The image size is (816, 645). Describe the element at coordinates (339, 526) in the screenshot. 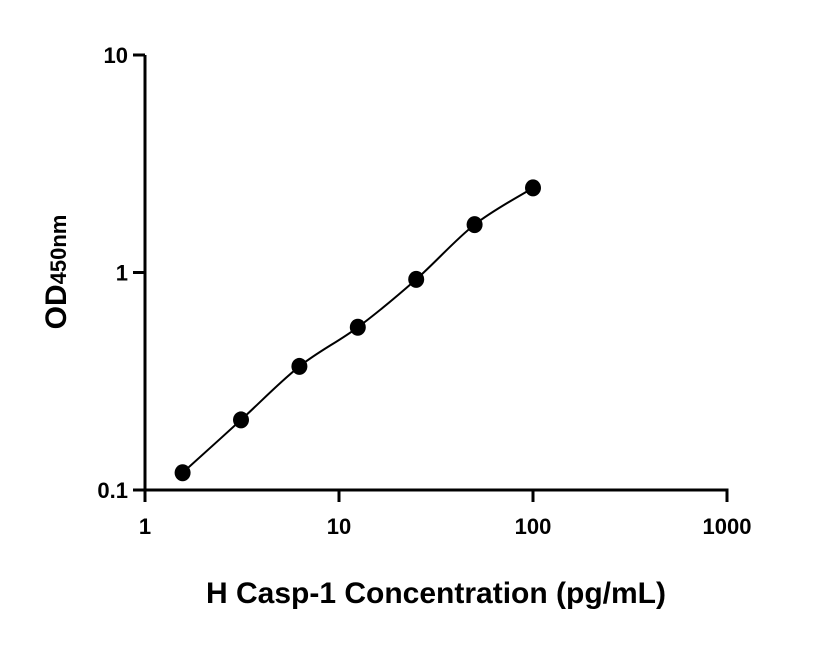

I see `x-tick-label: 10` at that location.